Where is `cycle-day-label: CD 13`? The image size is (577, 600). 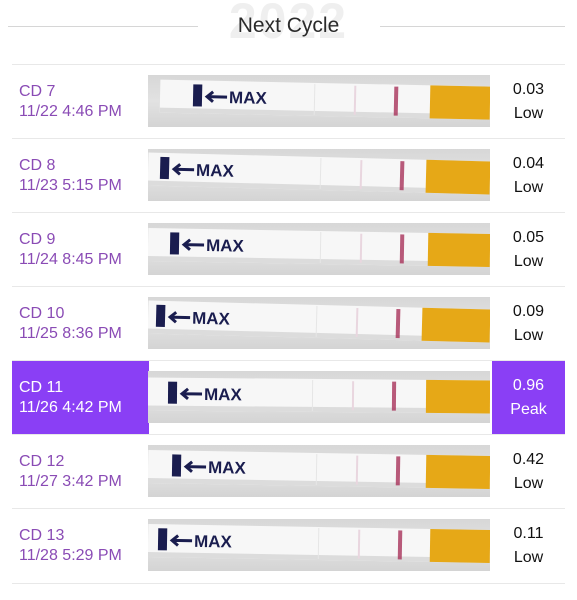 cycle-day-label: CD 13 is located at coordinates (42, 535).